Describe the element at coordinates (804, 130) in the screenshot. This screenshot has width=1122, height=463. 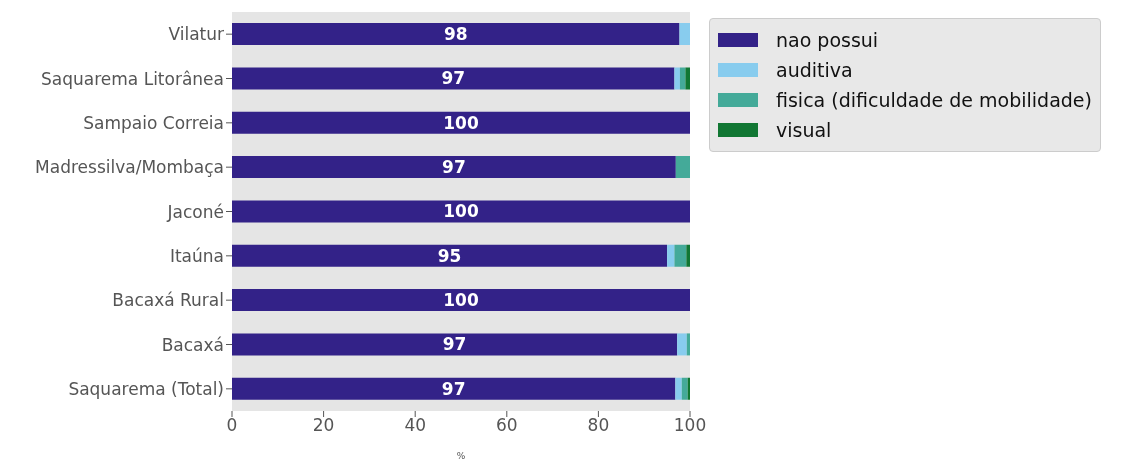
I see `legend-label: visual` at that location.